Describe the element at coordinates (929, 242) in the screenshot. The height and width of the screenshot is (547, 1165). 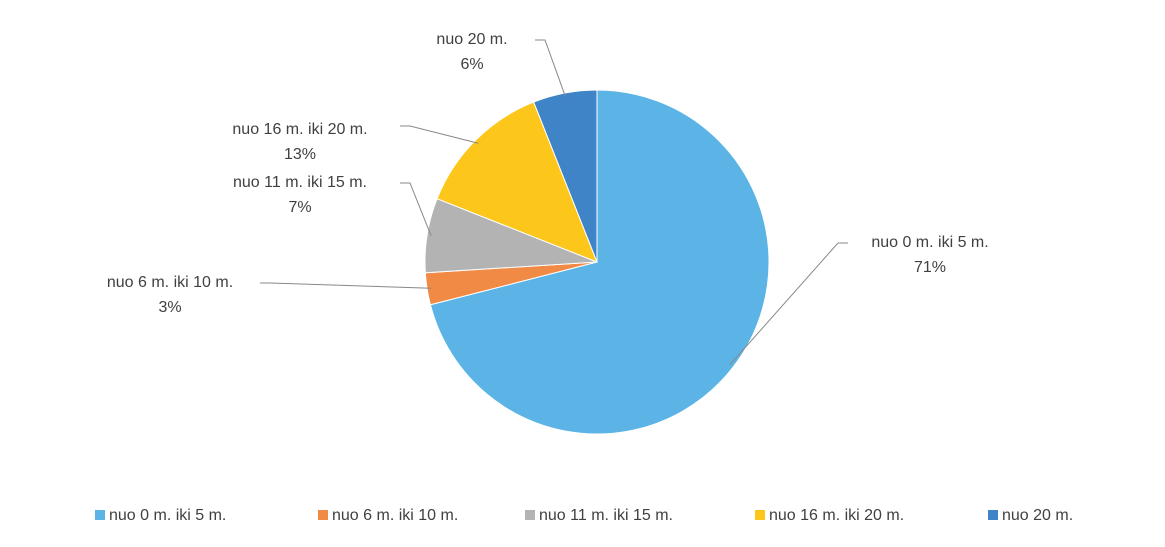
I see `data-label-category: nuo 0 m. iki 5 m.` at that location.